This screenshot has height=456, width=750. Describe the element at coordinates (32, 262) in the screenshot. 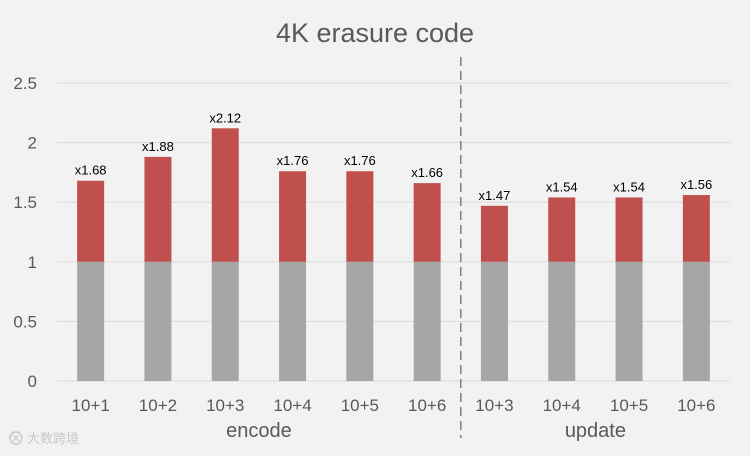

I see `y-tick-label: 1` at that location.